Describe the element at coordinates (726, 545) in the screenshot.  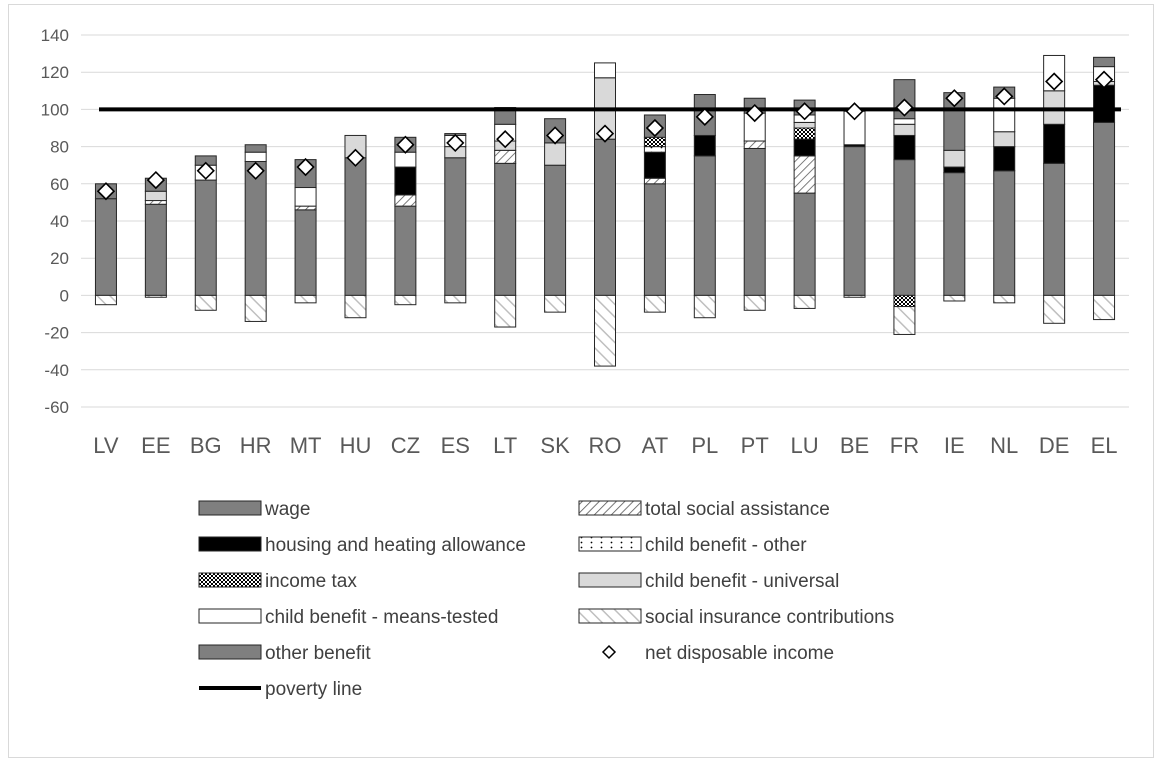
I see `legend-label: child benefit - other` at that location.